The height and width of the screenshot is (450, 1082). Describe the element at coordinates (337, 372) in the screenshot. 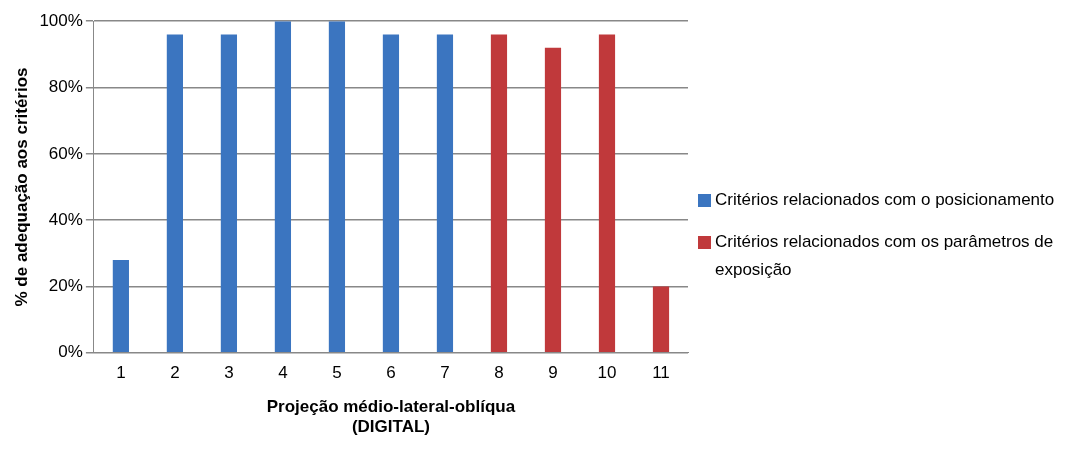

I see `x-tick-label: 5` at that location.